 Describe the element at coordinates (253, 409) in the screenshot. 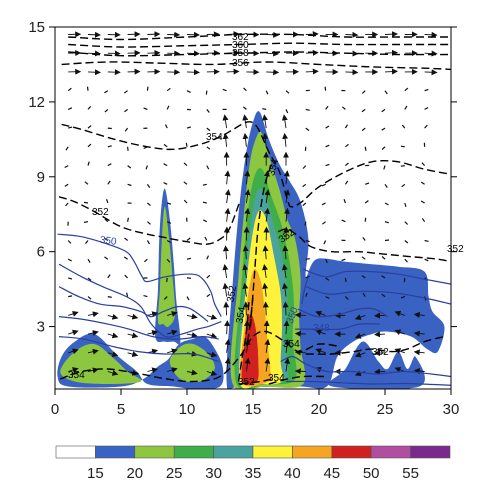

I see `x-tick-label-15: 15` at that location.